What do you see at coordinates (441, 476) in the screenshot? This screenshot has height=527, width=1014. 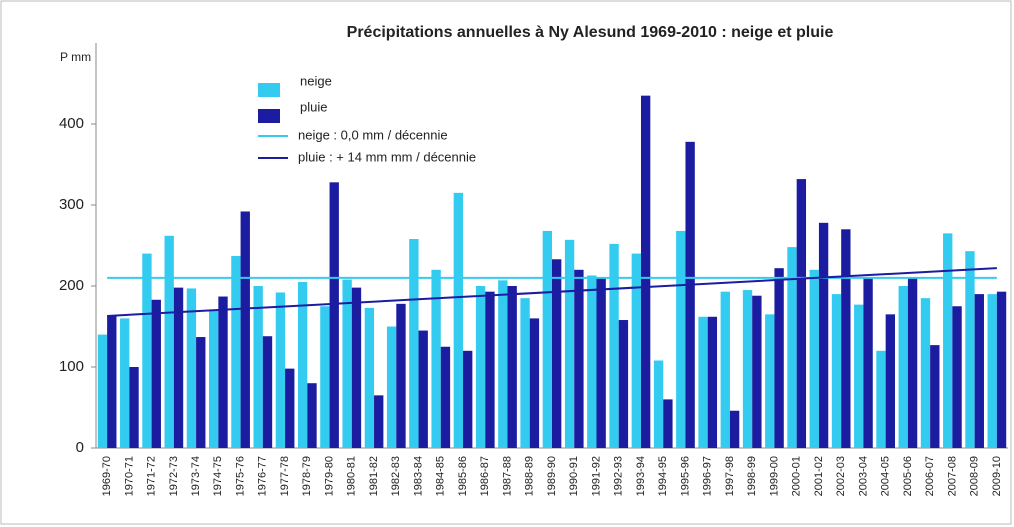 I see `x-tick-label: 1984-85` at bounding box center [441, 476].